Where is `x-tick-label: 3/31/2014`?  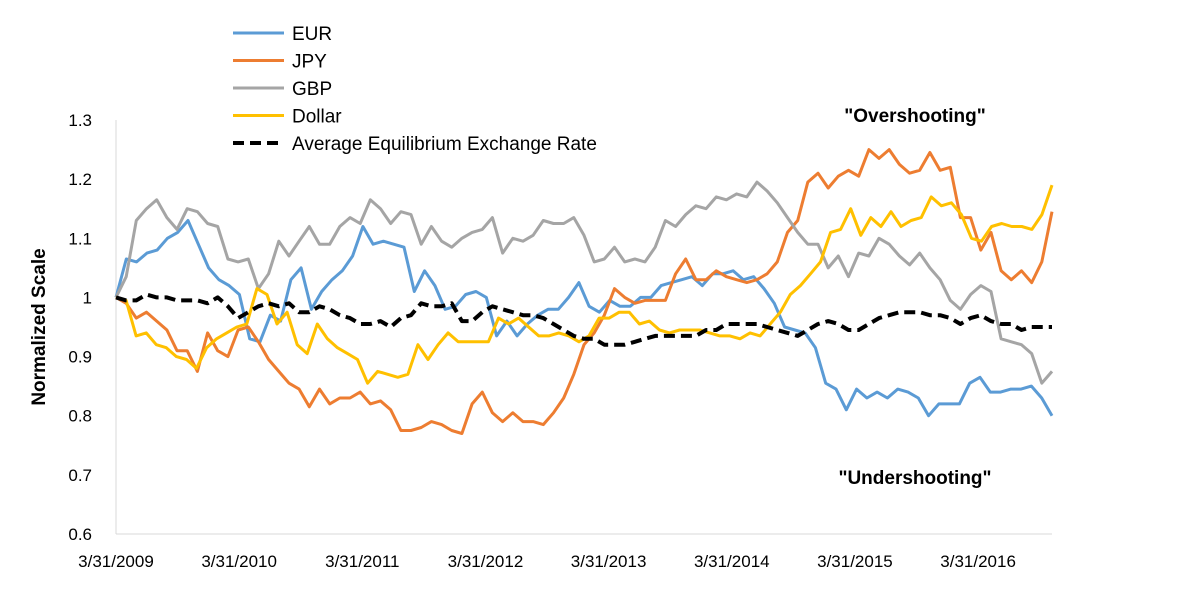 x-tick-label: 3/31/2014 is located at coordinates (732, 561).